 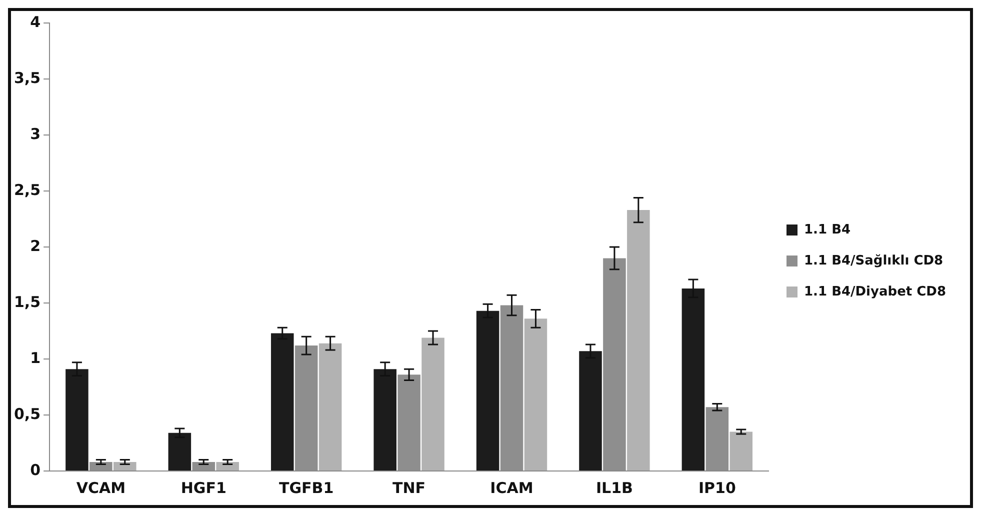 I want to click on y-tick-label: 0,5, so click(x=27, y=413).